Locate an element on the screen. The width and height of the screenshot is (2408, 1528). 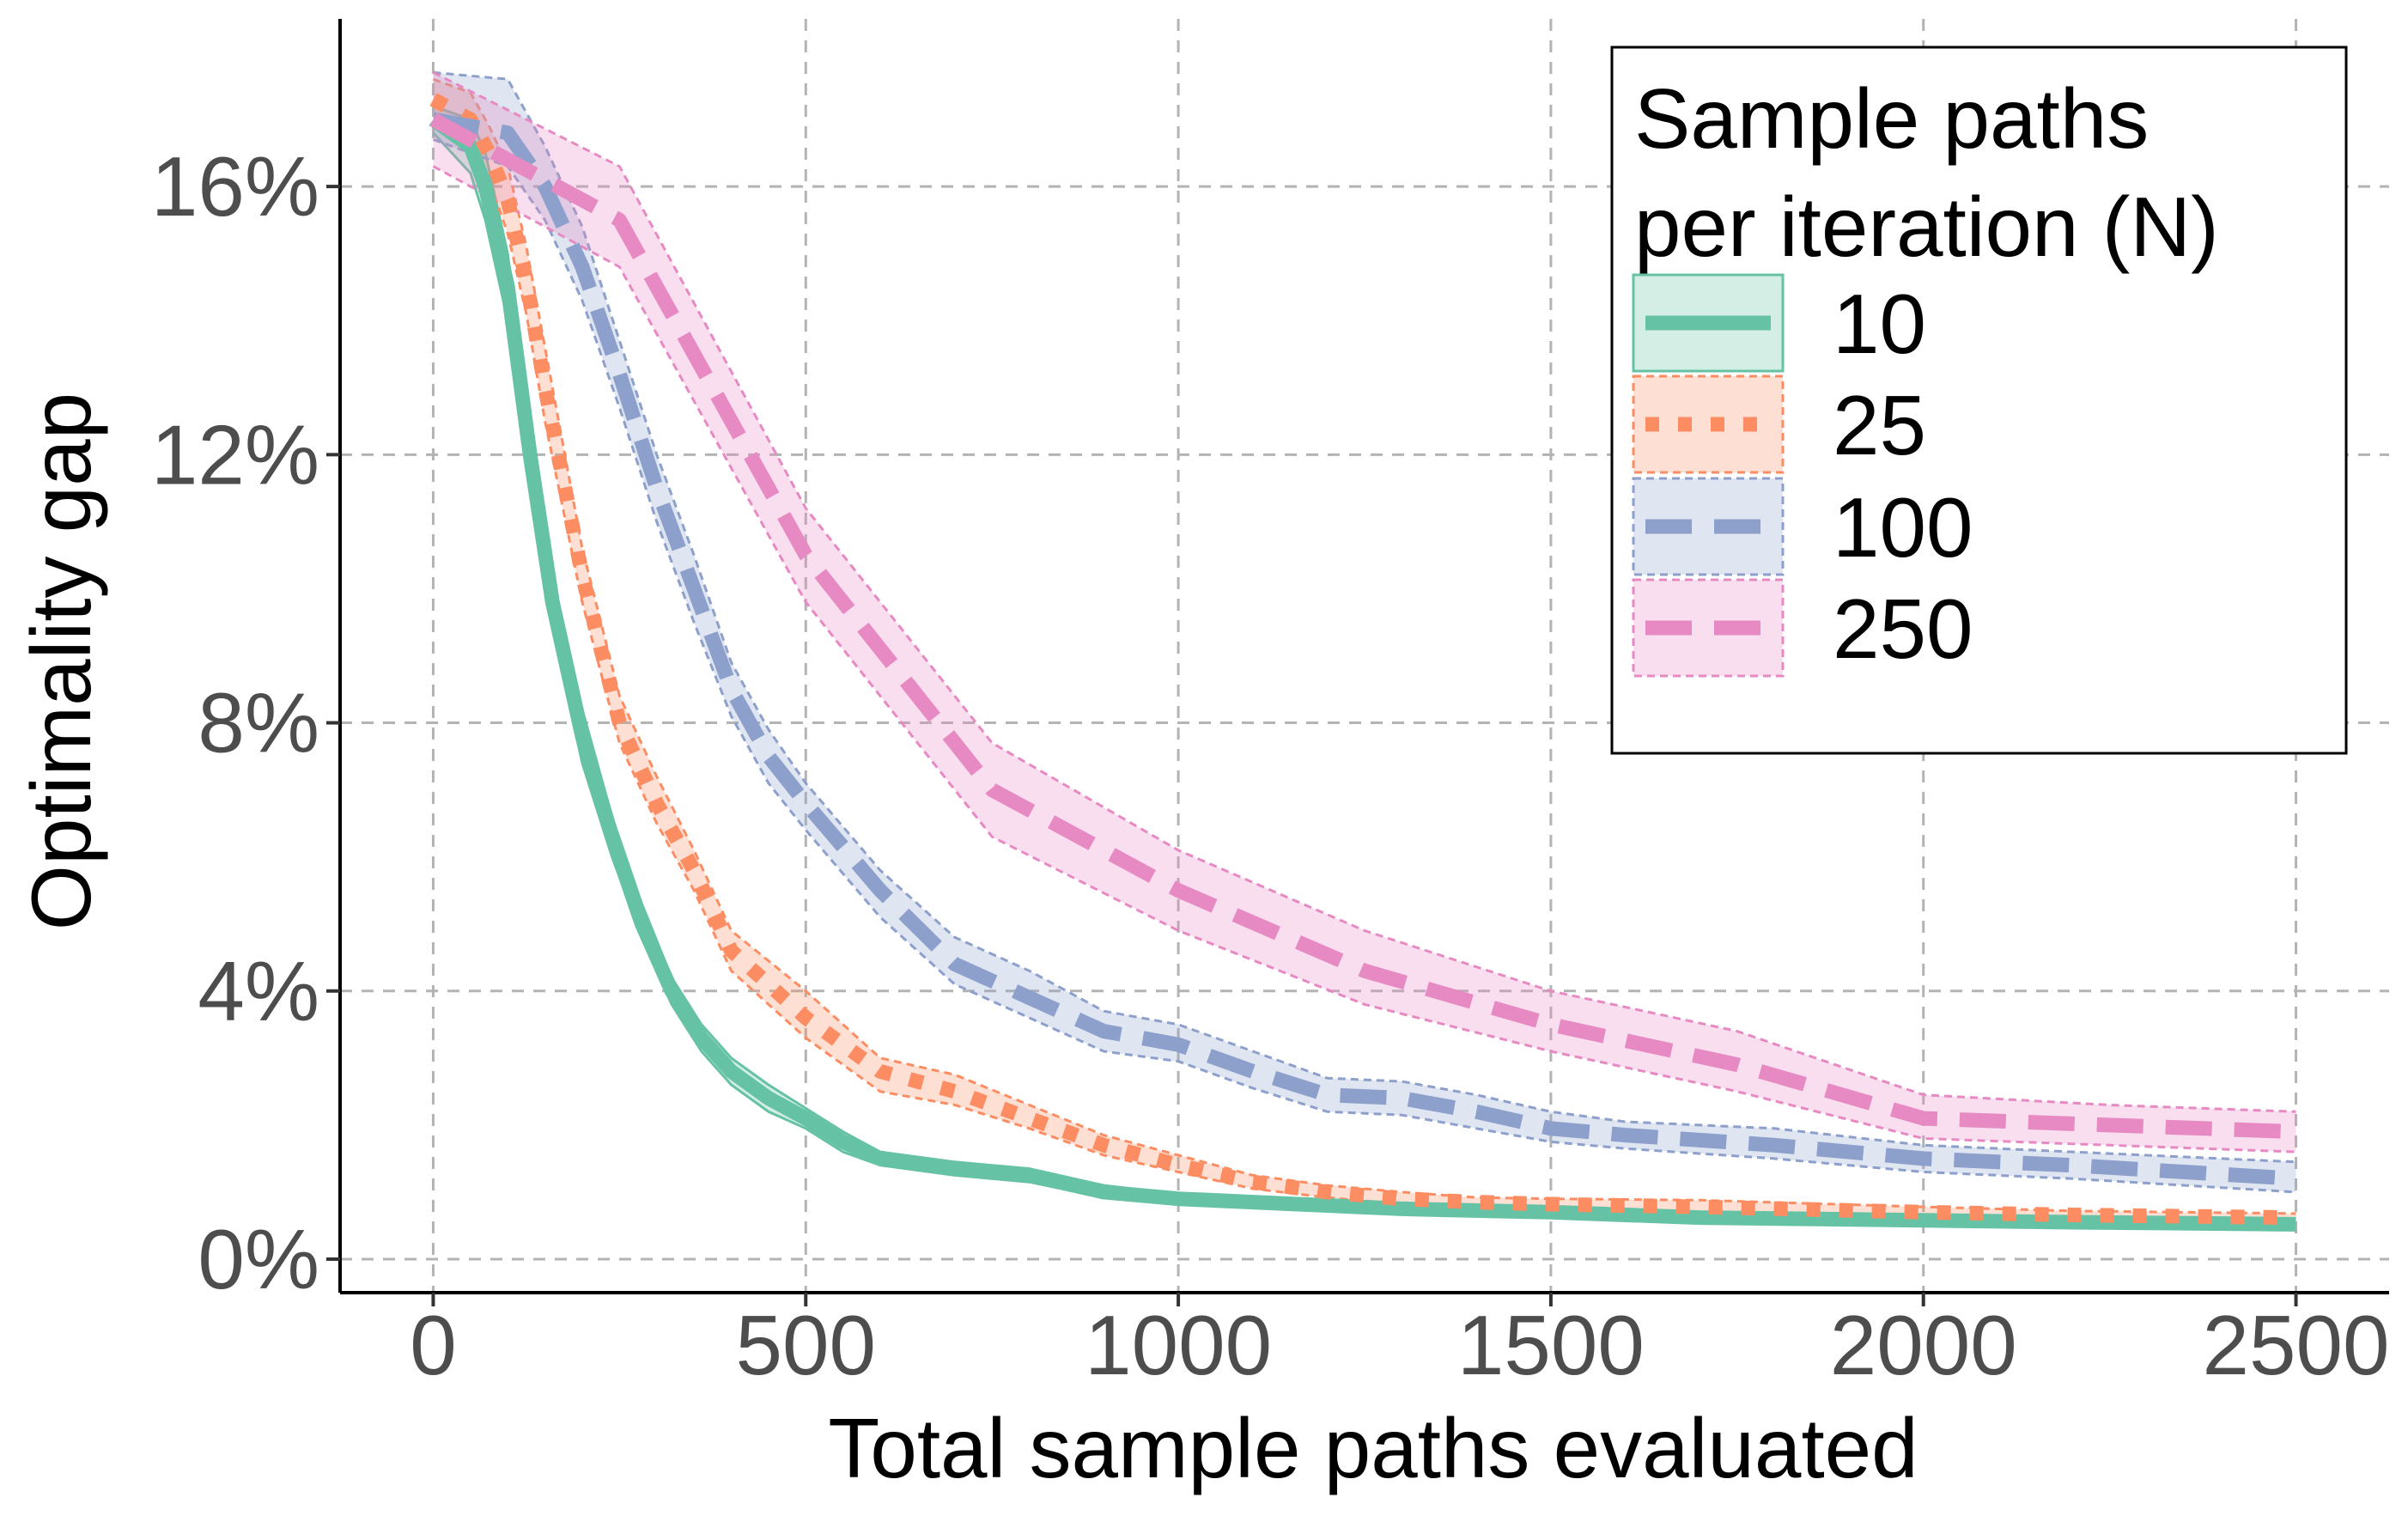
x-tick-label: 1000 is located at coordinates (1178, 1345).